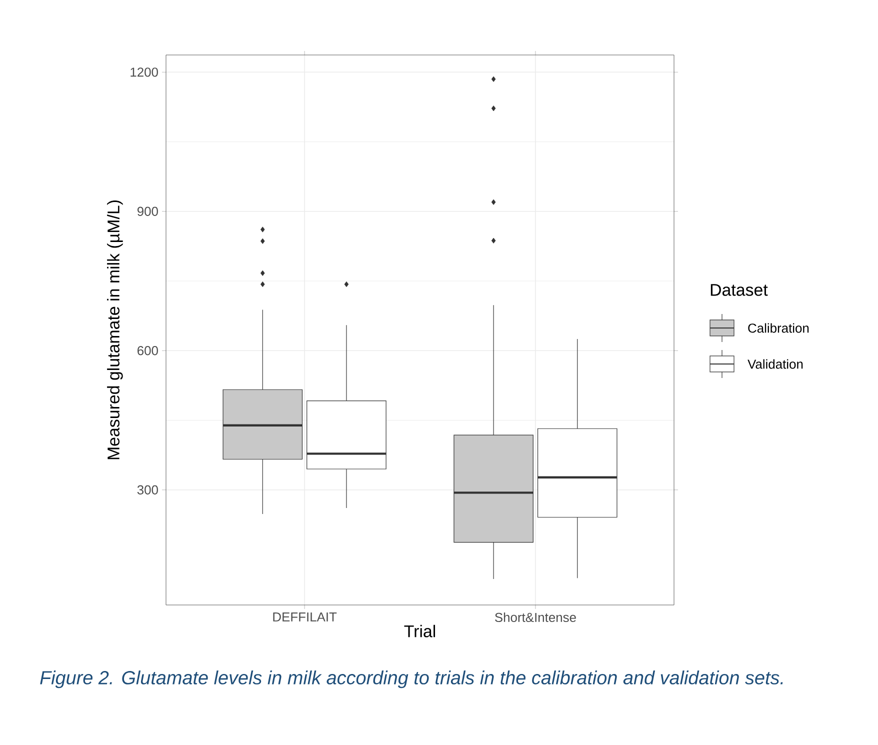 This screenshot has height=745, width=878. I want to click on legend-label: Validation, so click(775, 364).